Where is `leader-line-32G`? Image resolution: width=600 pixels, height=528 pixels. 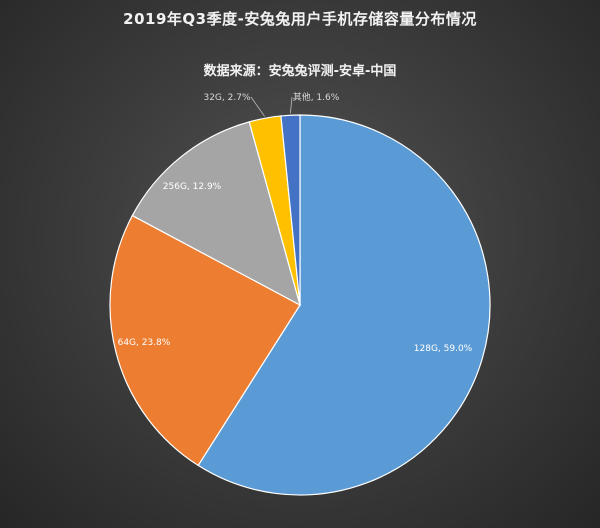 leader-line-32G is located at coordinates (257, 106).